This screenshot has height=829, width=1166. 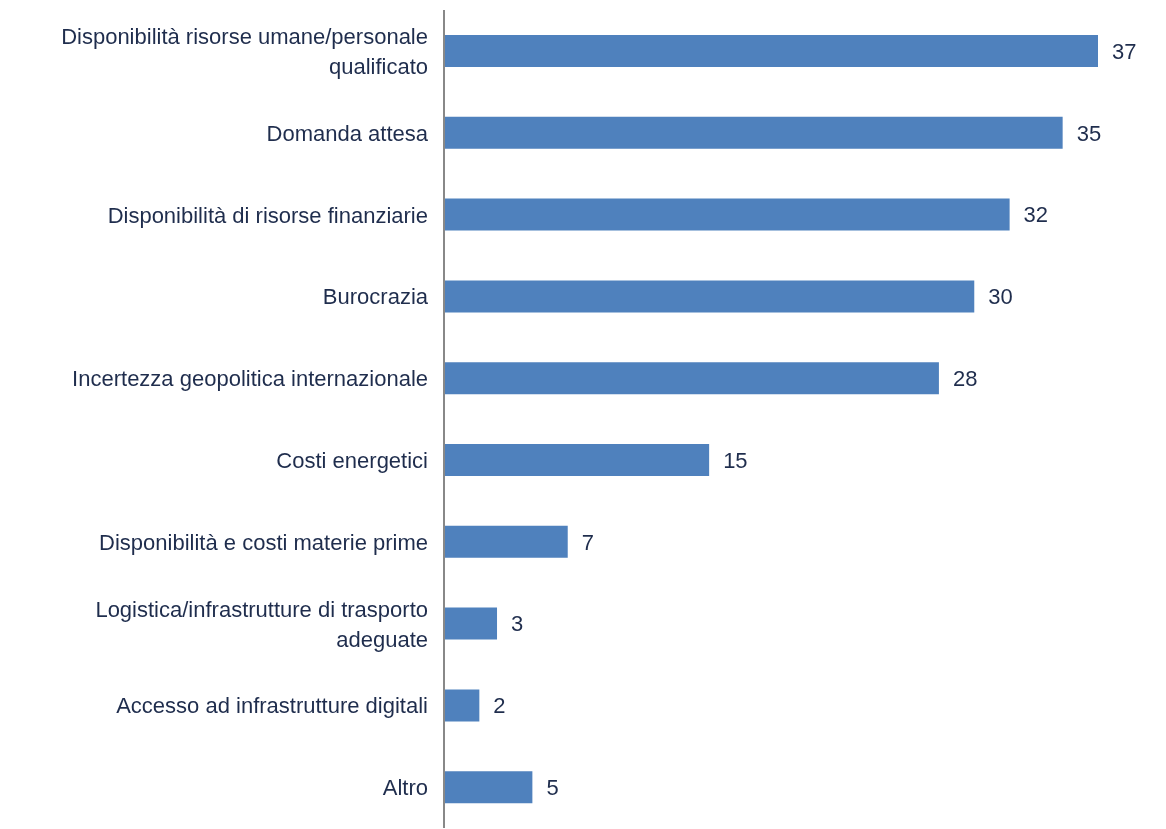 I want to click on data-label: 3, so click(x=517, y=624).